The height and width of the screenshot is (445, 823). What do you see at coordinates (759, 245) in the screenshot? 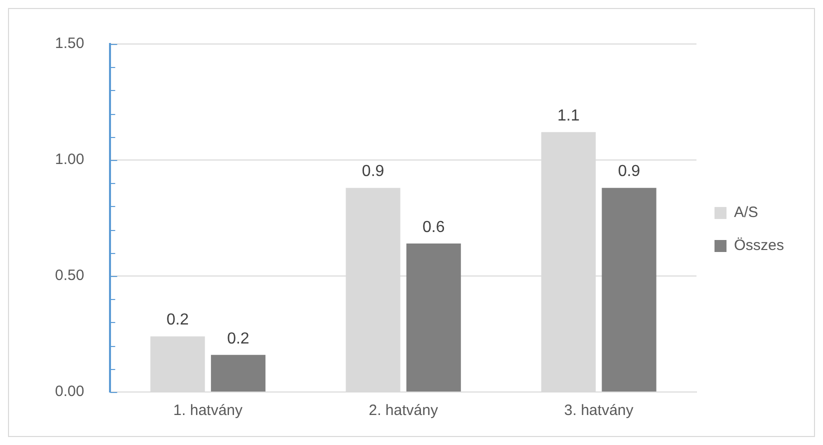
I see `legend-label: Összes` at bounding box center [759, 245].